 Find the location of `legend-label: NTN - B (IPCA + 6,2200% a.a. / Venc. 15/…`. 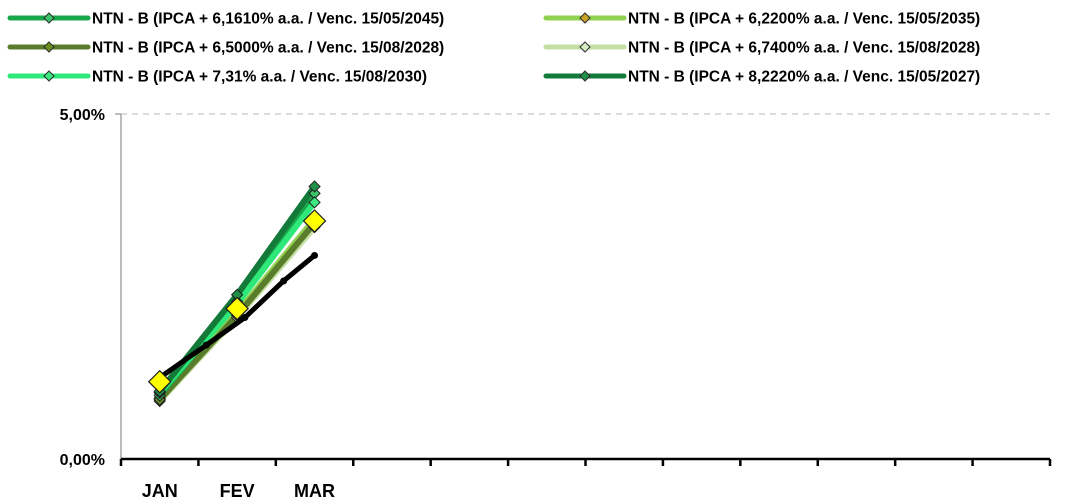

legend-label: NTN - B (IPCA + 6,2200% a.a. / Venc. 15/… is located at coordinates (804, 19).